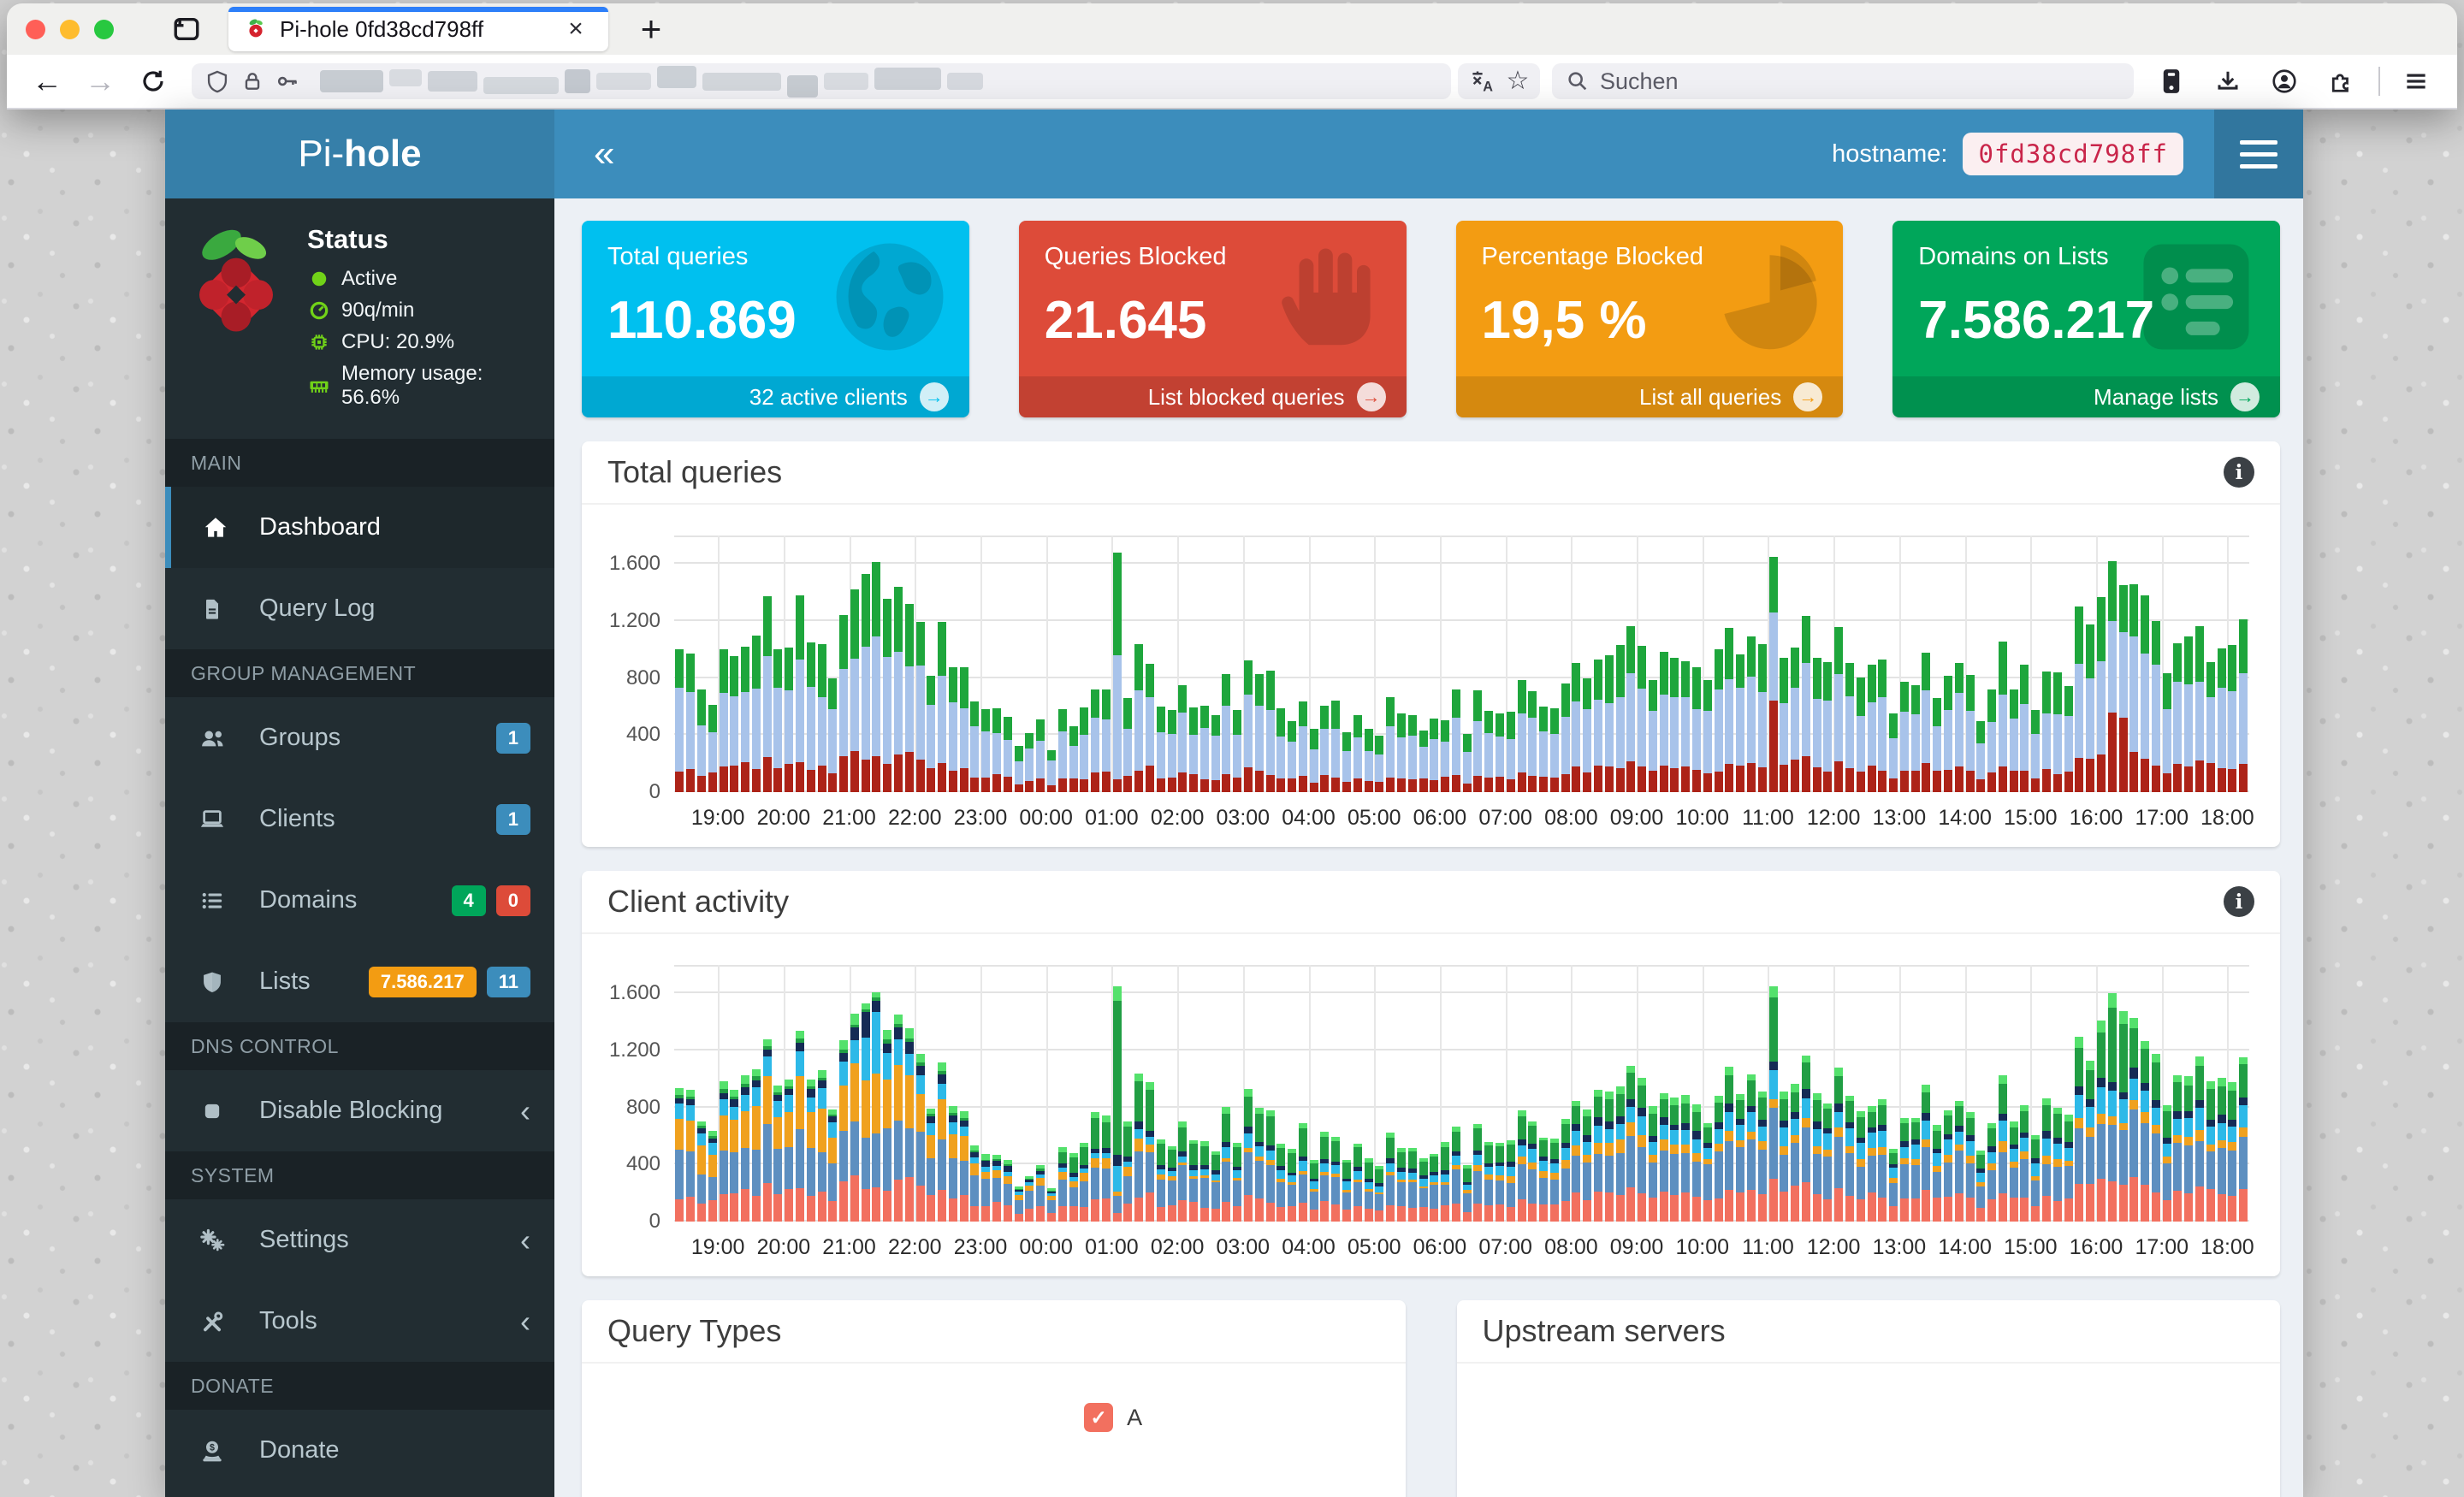  Describe the element at coordinates (775, 396) in the screenshot. I see `card-footer-link: 32 active clients →` at that location.